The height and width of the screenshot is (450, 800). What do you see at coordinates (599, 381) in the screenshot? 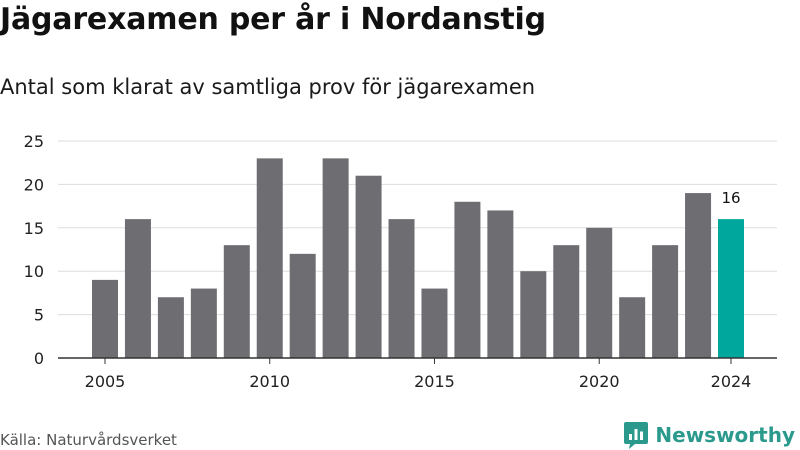
I see `x-tick-label: 2020` at bounding box center [599, 381].